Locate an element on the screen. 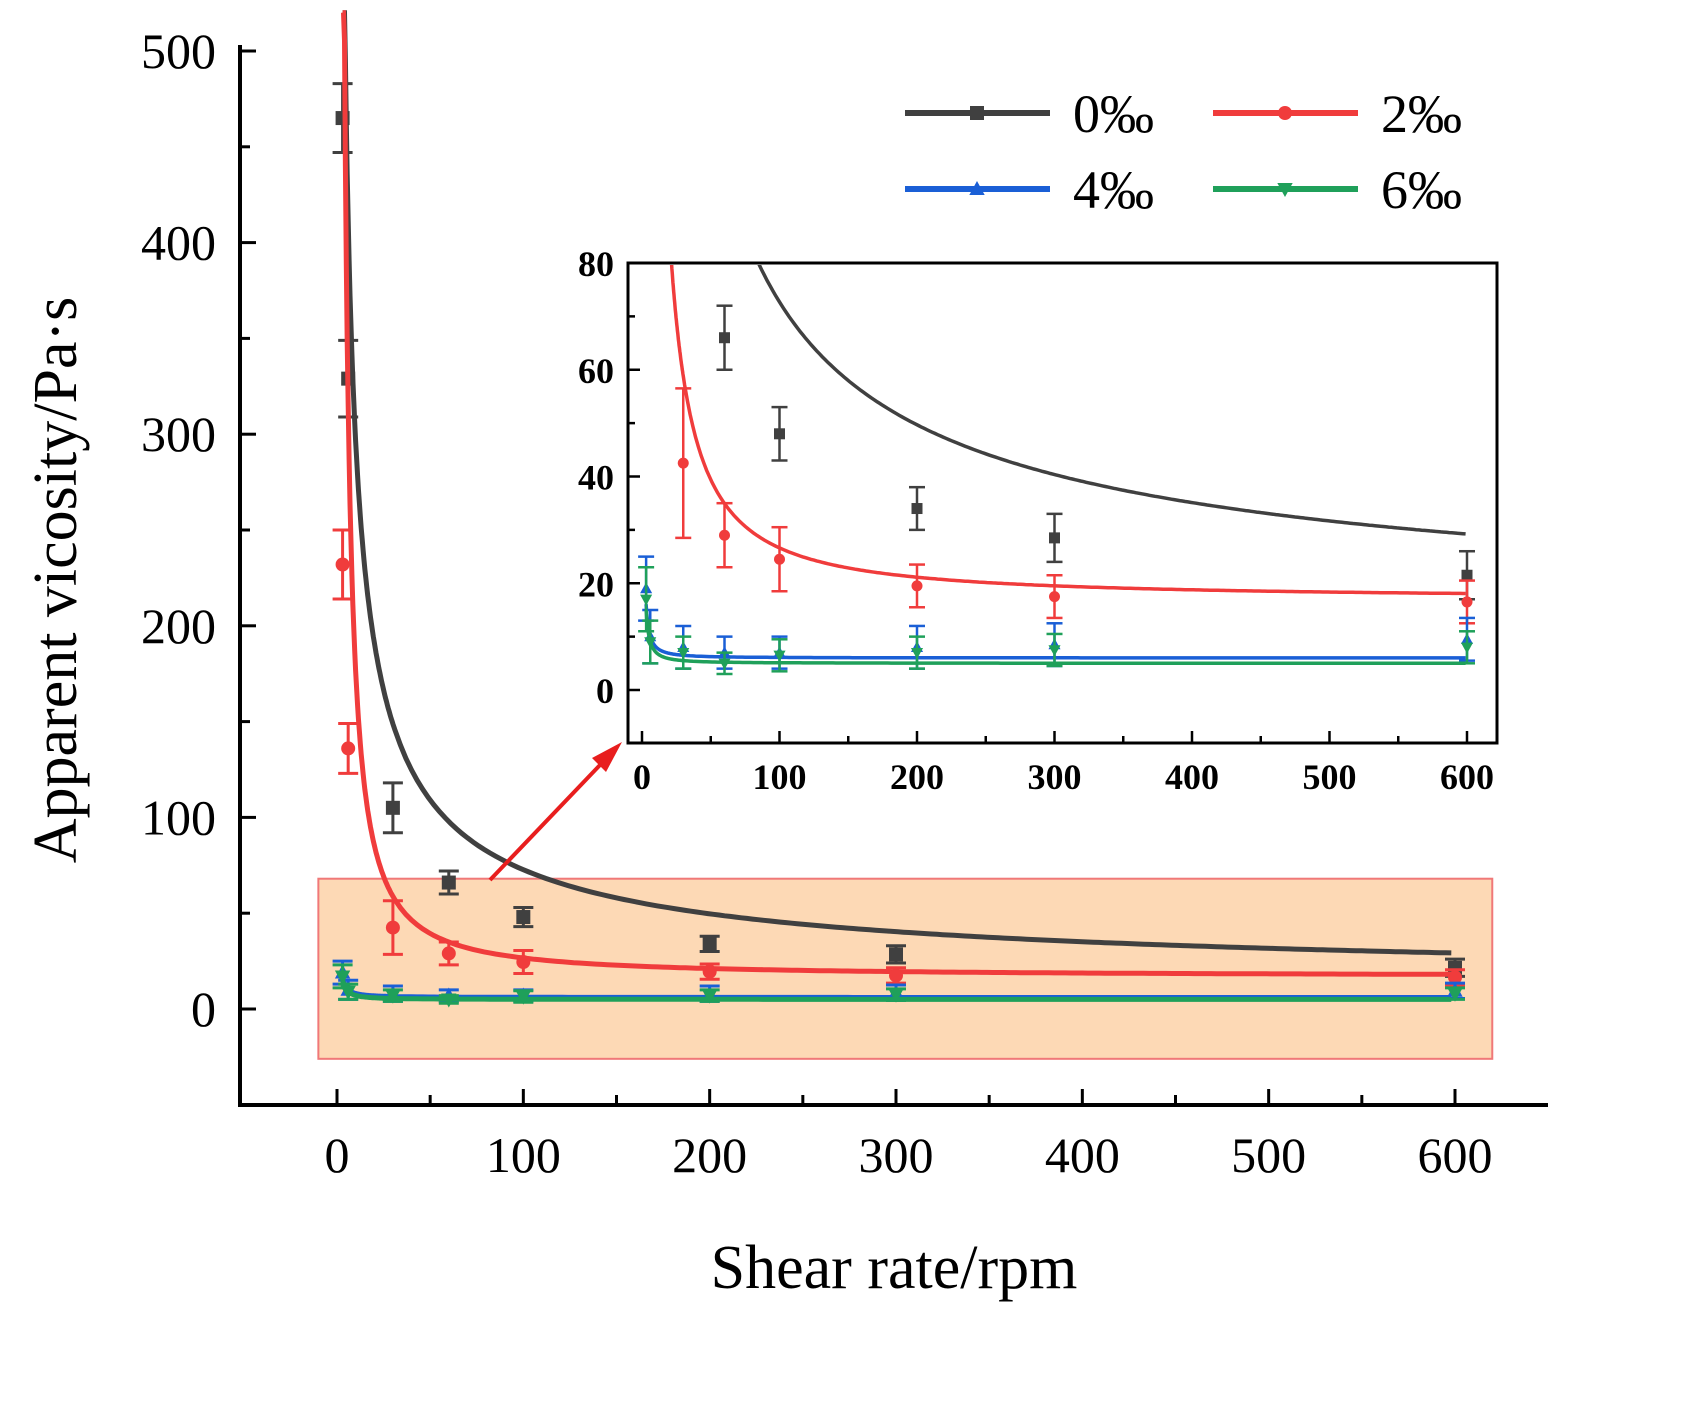 Image resolution: width=1694 pixels, height=1420 pixels. y-tick-label: 100 is located at coordinates (178, 817).